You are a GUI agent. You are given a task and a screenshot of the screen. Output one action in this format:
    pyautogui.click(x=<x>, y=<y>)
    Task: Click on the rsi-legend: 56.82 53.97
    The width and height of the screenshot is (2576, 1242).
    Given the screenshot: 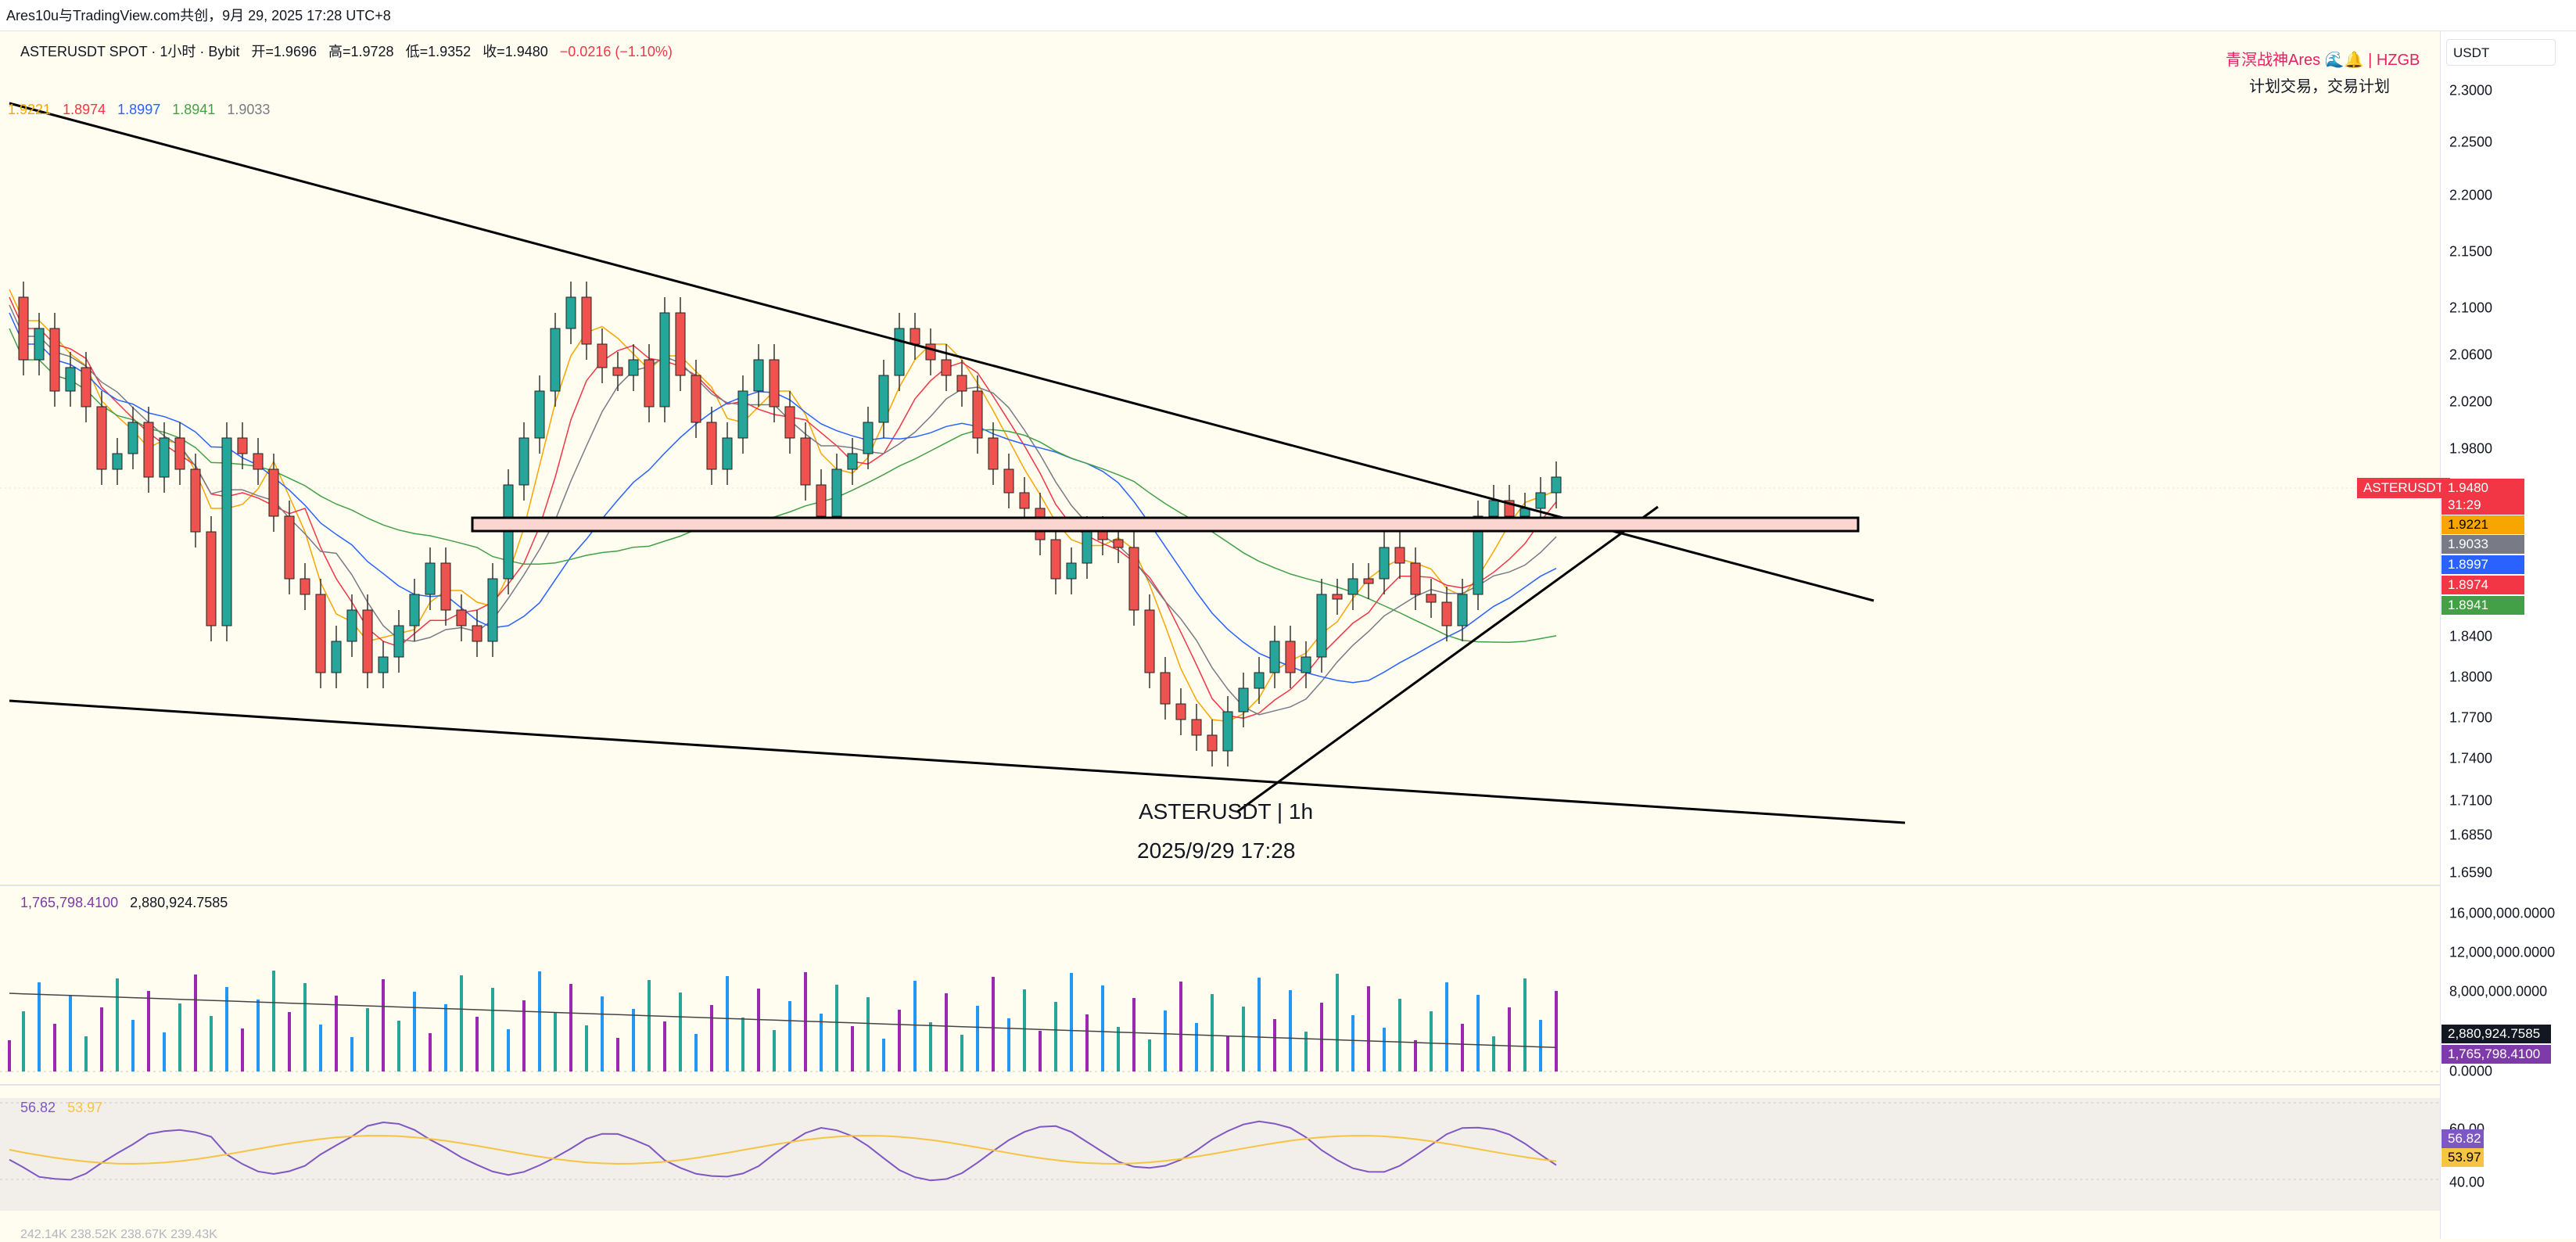 What is the action you would take?
    pyautogui.click(x=65, y=1108)
    